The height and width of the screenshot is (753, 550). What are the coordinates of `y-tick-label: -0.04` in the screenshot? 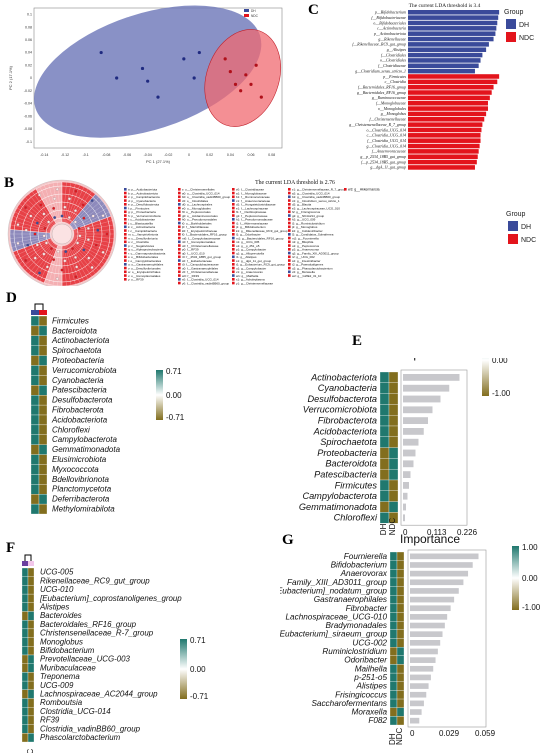 It's located at (28, 104).